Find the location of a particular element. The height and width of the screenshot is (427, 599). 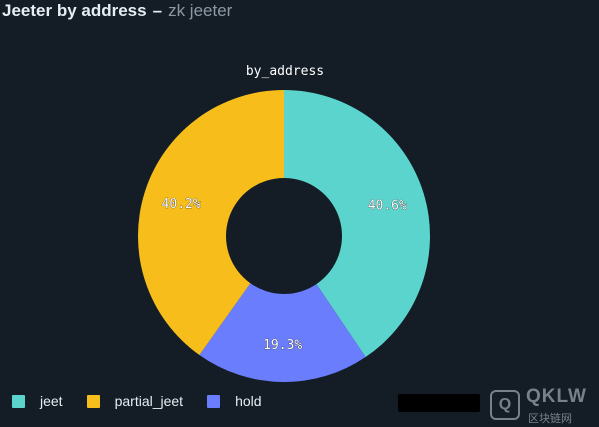

watermark-subtext: 区块链网 is located at coordinates (550, 419).